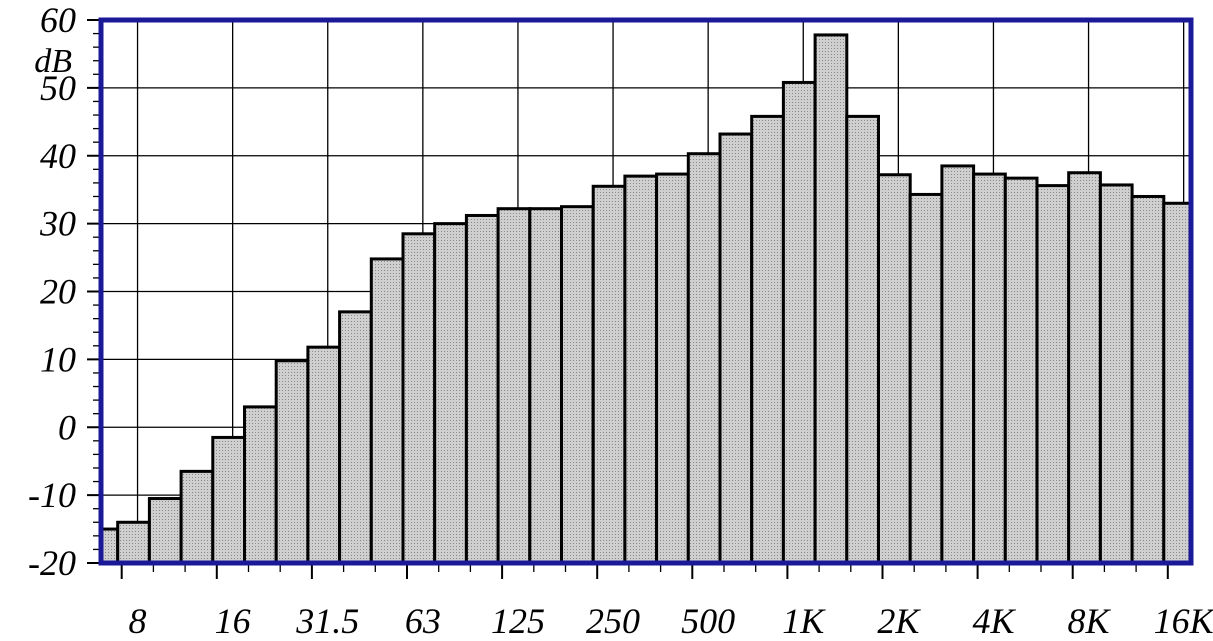 Image resolution: width=1213 pixels, height=641 pixels. I want to click on y-tick-label: 40, so click(58, 156).